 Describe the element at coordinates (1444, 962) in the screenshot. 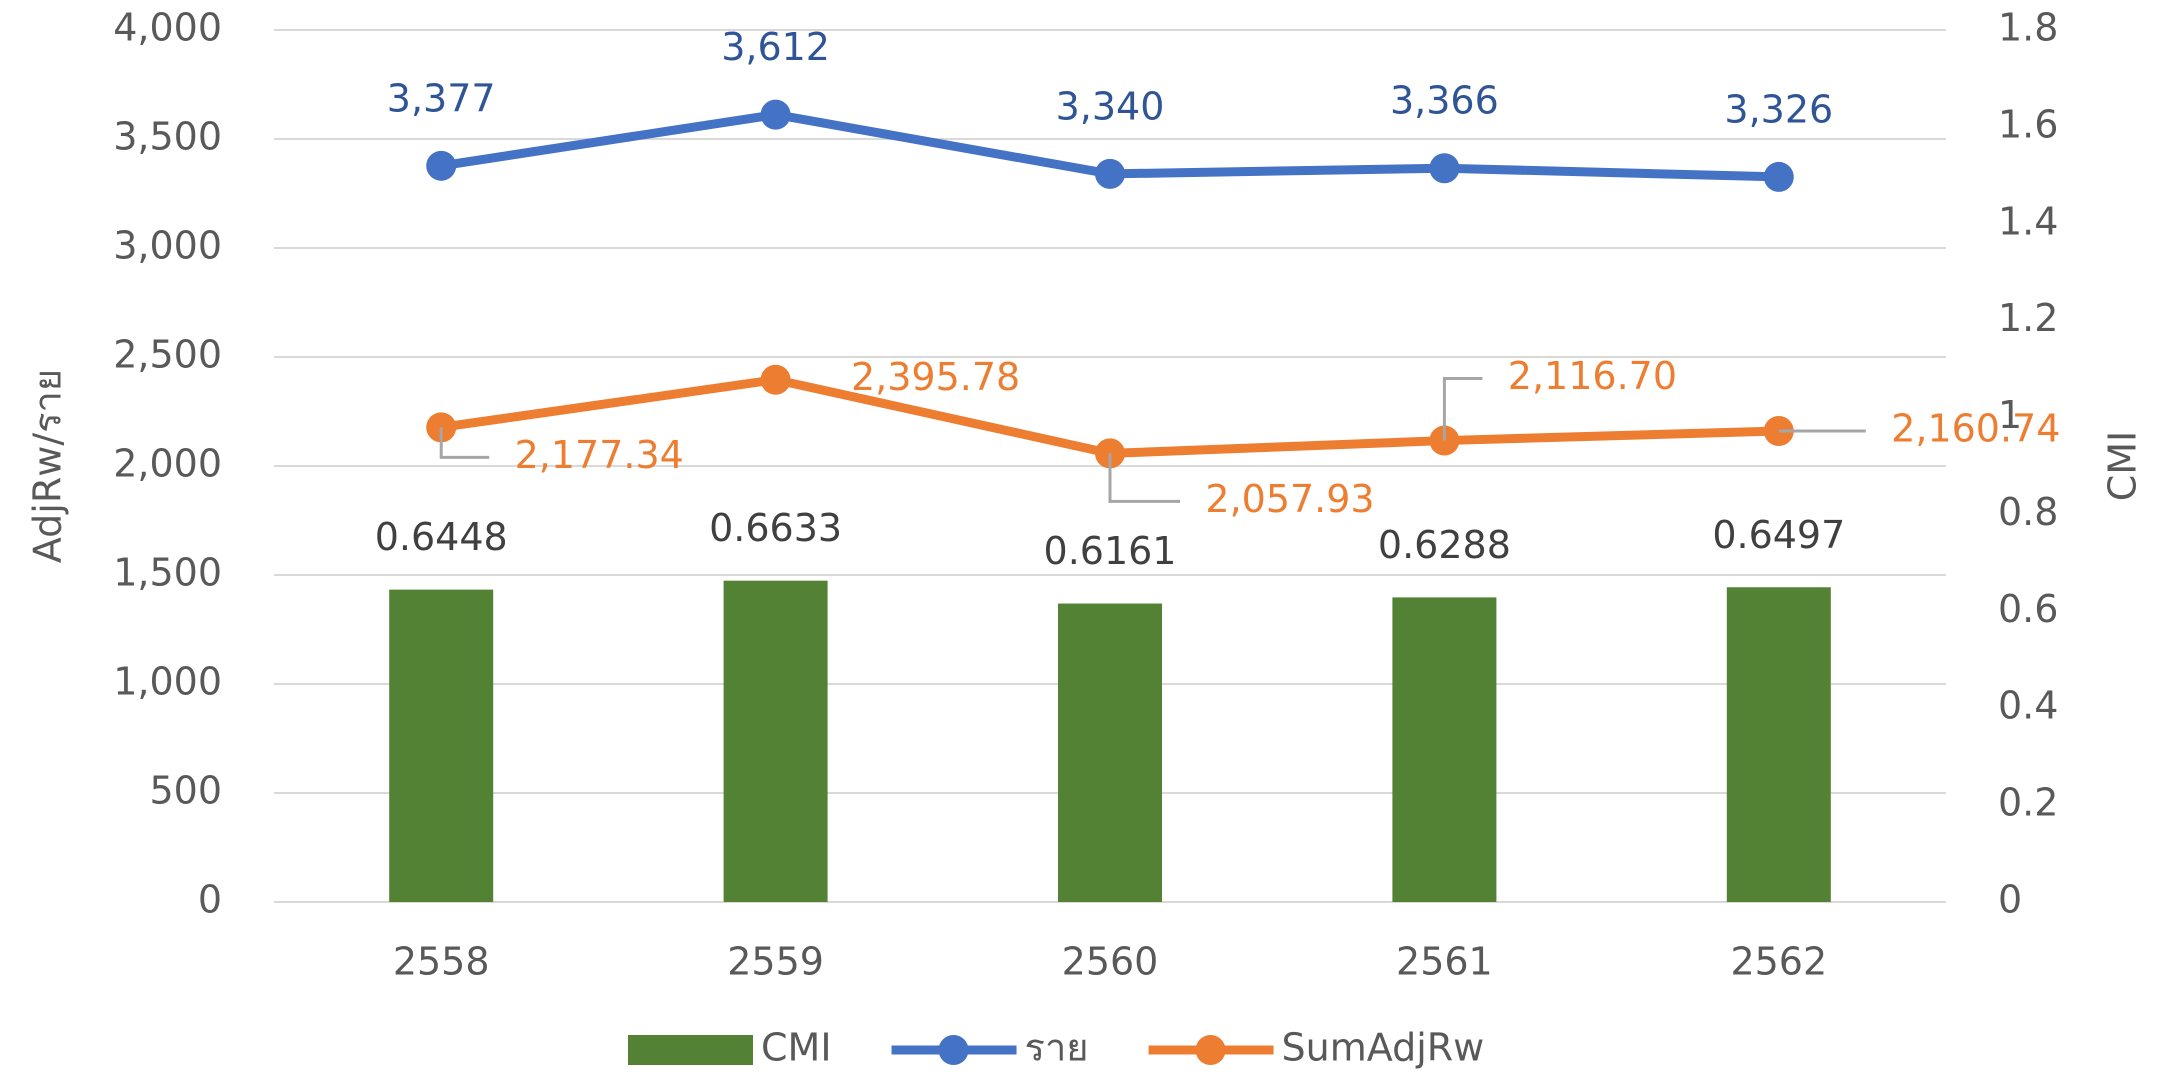

I see `x-tick-label: 2561` at that location.